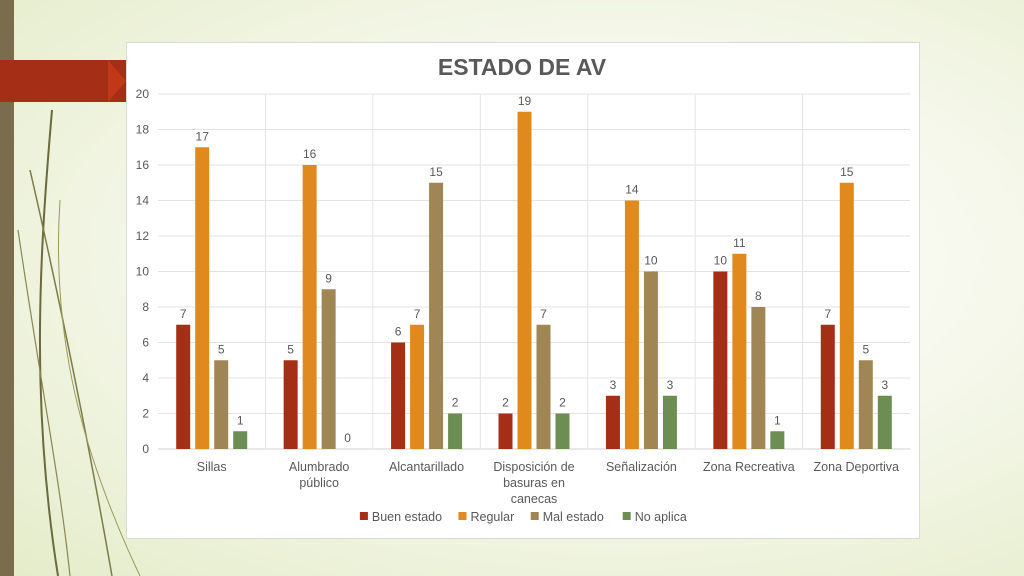  What do you see at coordinates (79, 342) in the screenshot?
I see `decorative-curves` at bounding box center [79, 342].